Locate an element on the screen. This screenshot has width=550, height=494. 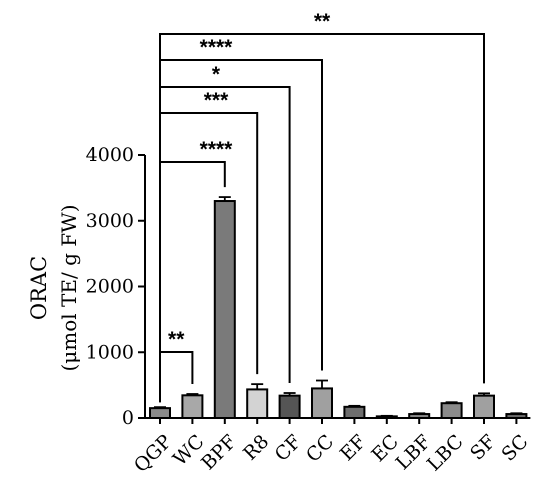
bar-wc is located at coordinates (192, 407).